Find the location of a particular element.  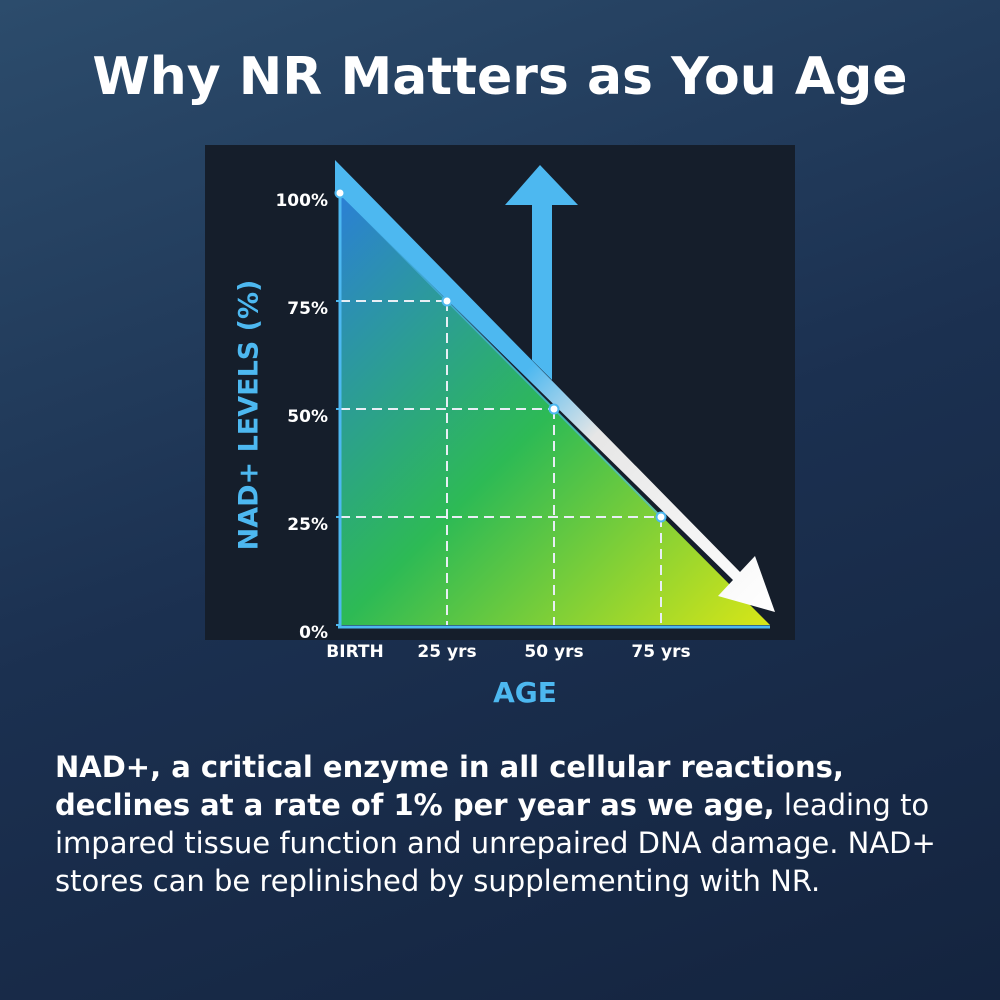

y-tick-label: 0% is located at coordinates (313, 633).